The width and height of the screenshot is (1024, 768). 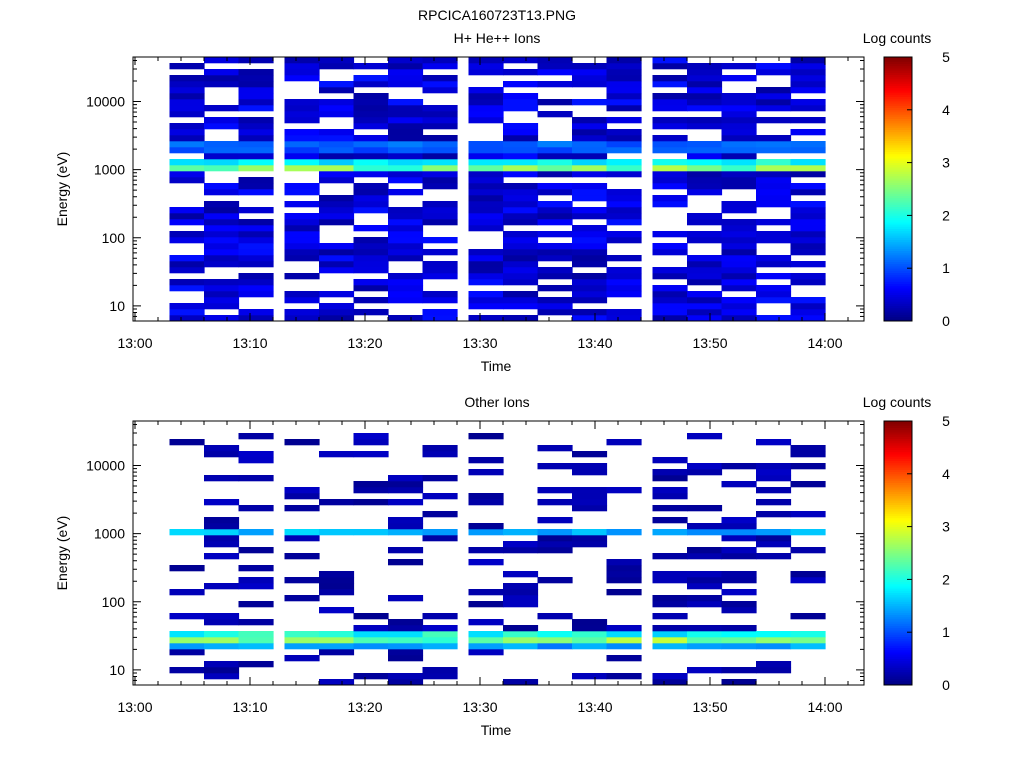 I want to click on panel-title: Other Ions, so click(x=496, y=402).